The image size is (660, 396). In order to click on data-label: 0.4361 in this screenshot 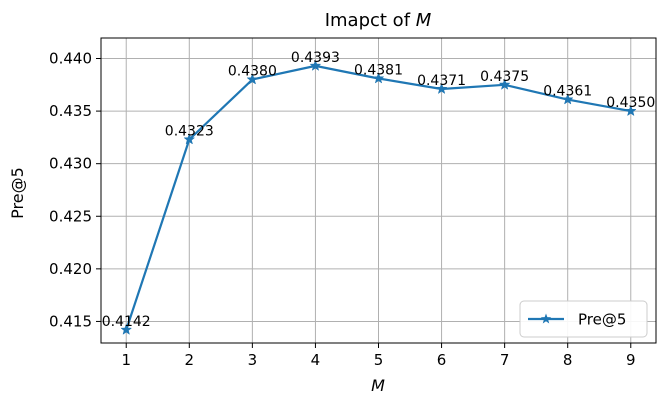, I will do `click(567, 92)`.